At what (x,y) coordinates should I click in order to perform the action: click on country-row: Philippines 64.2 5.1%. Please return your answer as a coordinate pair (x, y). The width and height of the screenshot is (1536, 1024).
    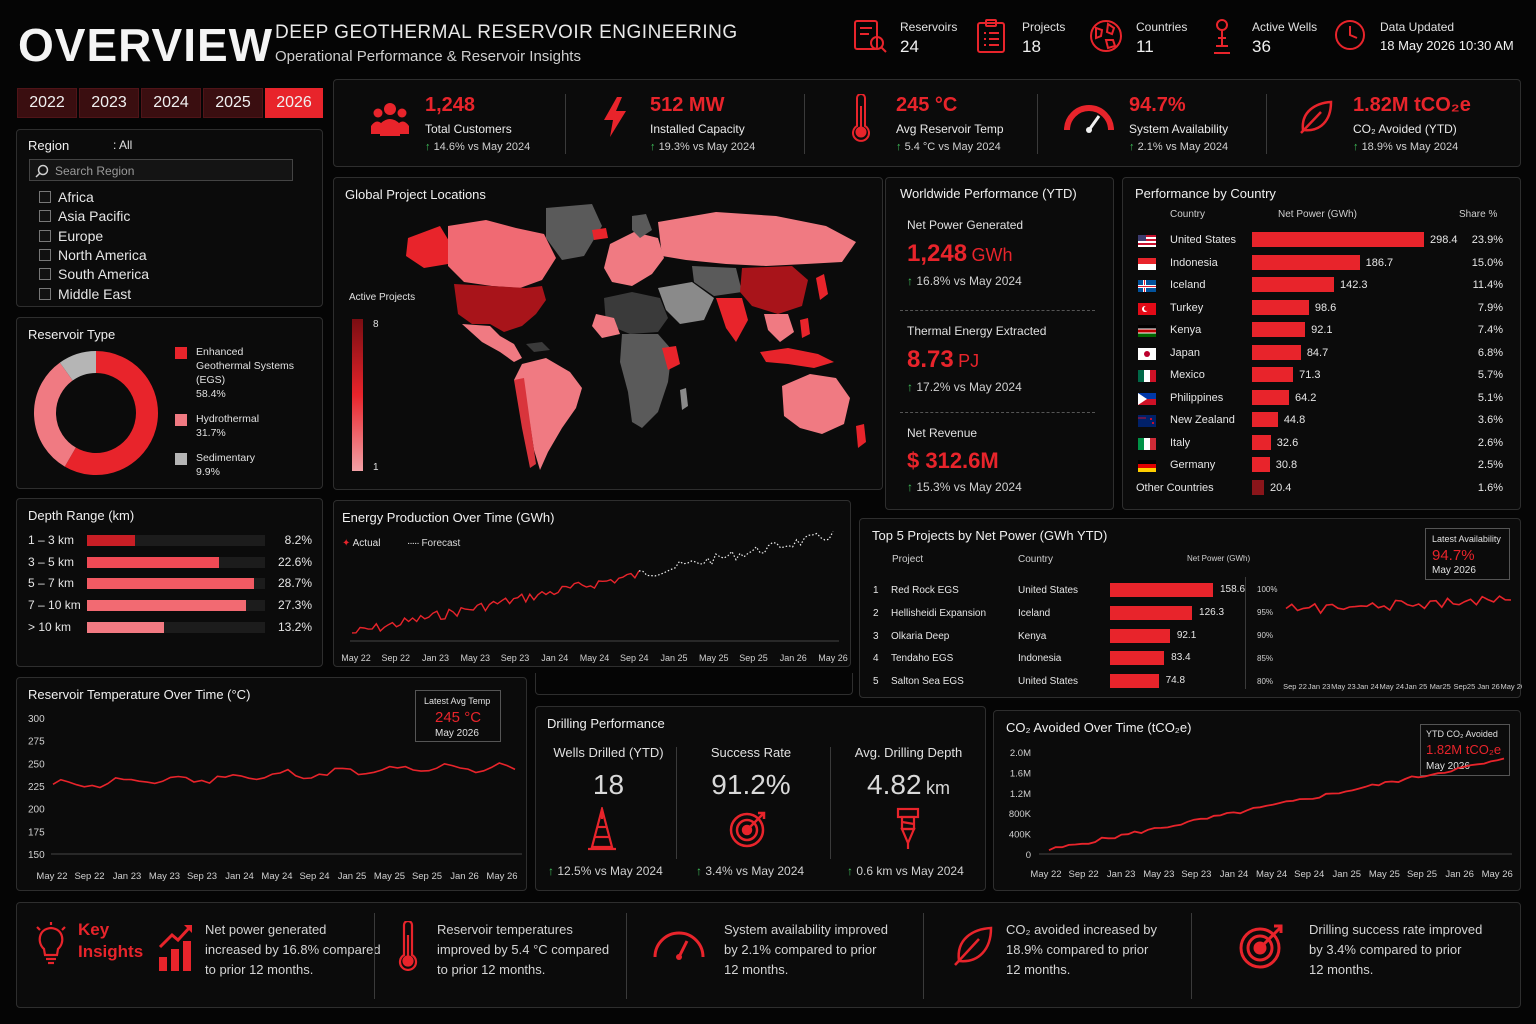
    Looking at the image, I should click on (1322, 400).